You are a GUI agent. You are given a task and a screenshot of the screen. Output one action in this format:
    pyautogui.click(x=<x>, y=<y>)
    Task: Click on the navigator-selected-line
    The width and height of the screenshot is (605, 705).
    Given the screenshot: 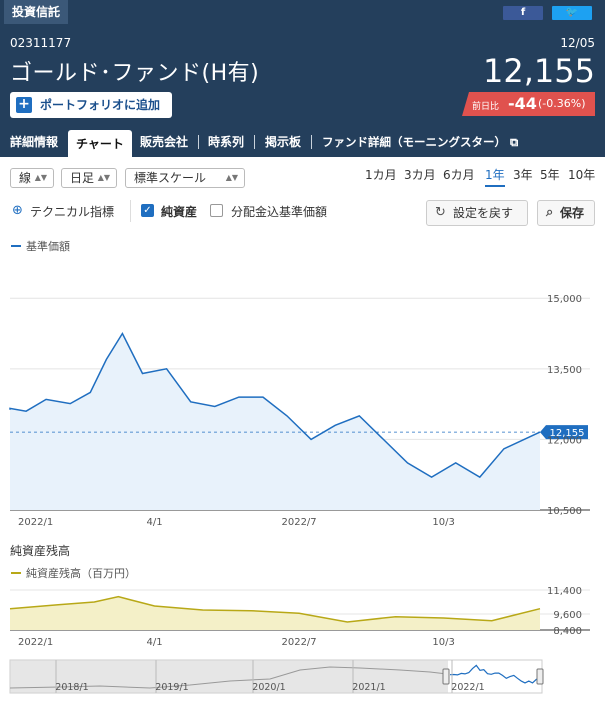 What is the action you would take?
    pyautogui.click(x=495, y=674)
    